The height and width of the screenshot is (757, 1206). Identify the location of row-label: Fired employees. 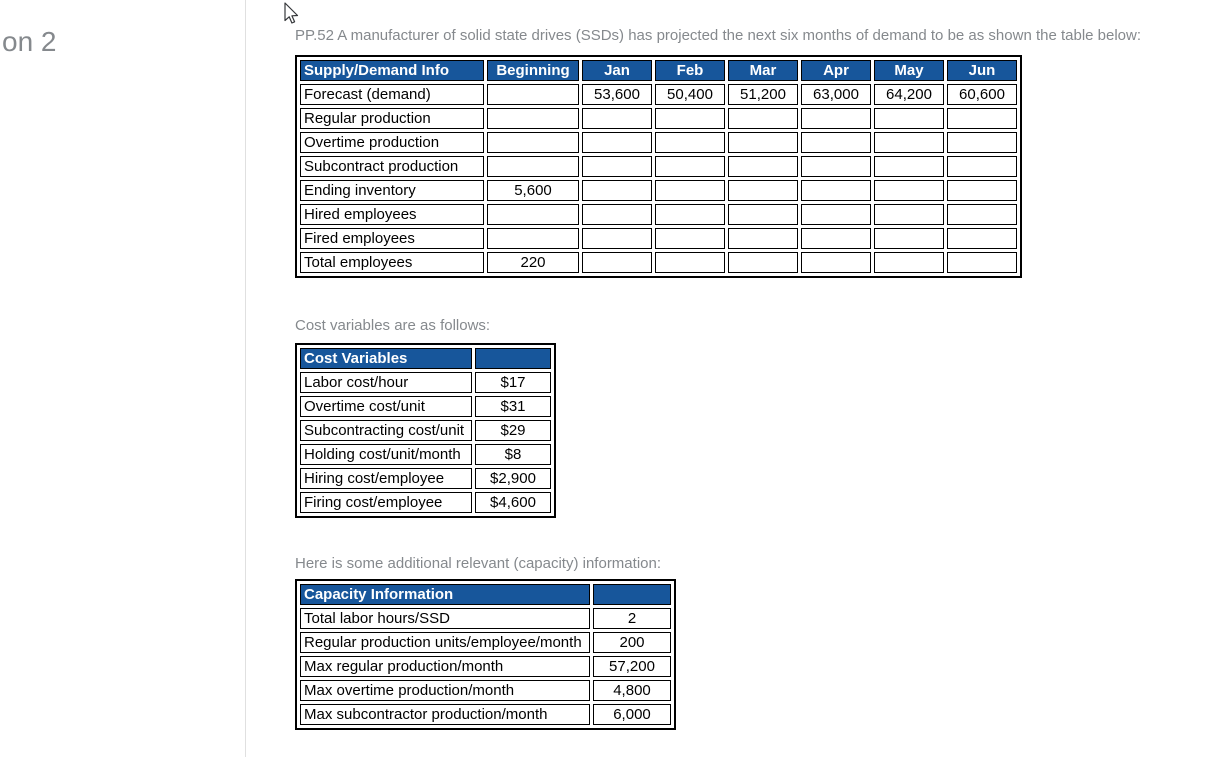
(392, 238).